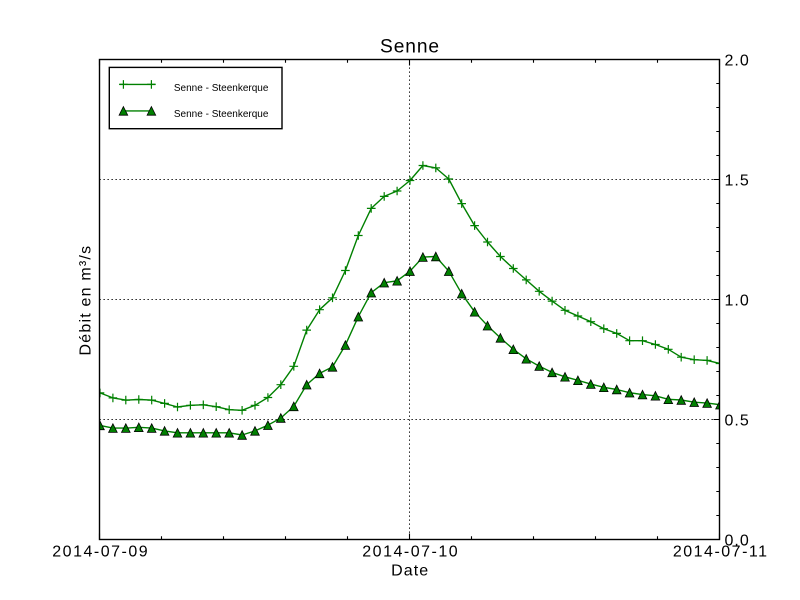 Image resolution: width=800 pixels, height=600 pixels. I want to click on svg-text: 2014-07-09, so click(100, 551).